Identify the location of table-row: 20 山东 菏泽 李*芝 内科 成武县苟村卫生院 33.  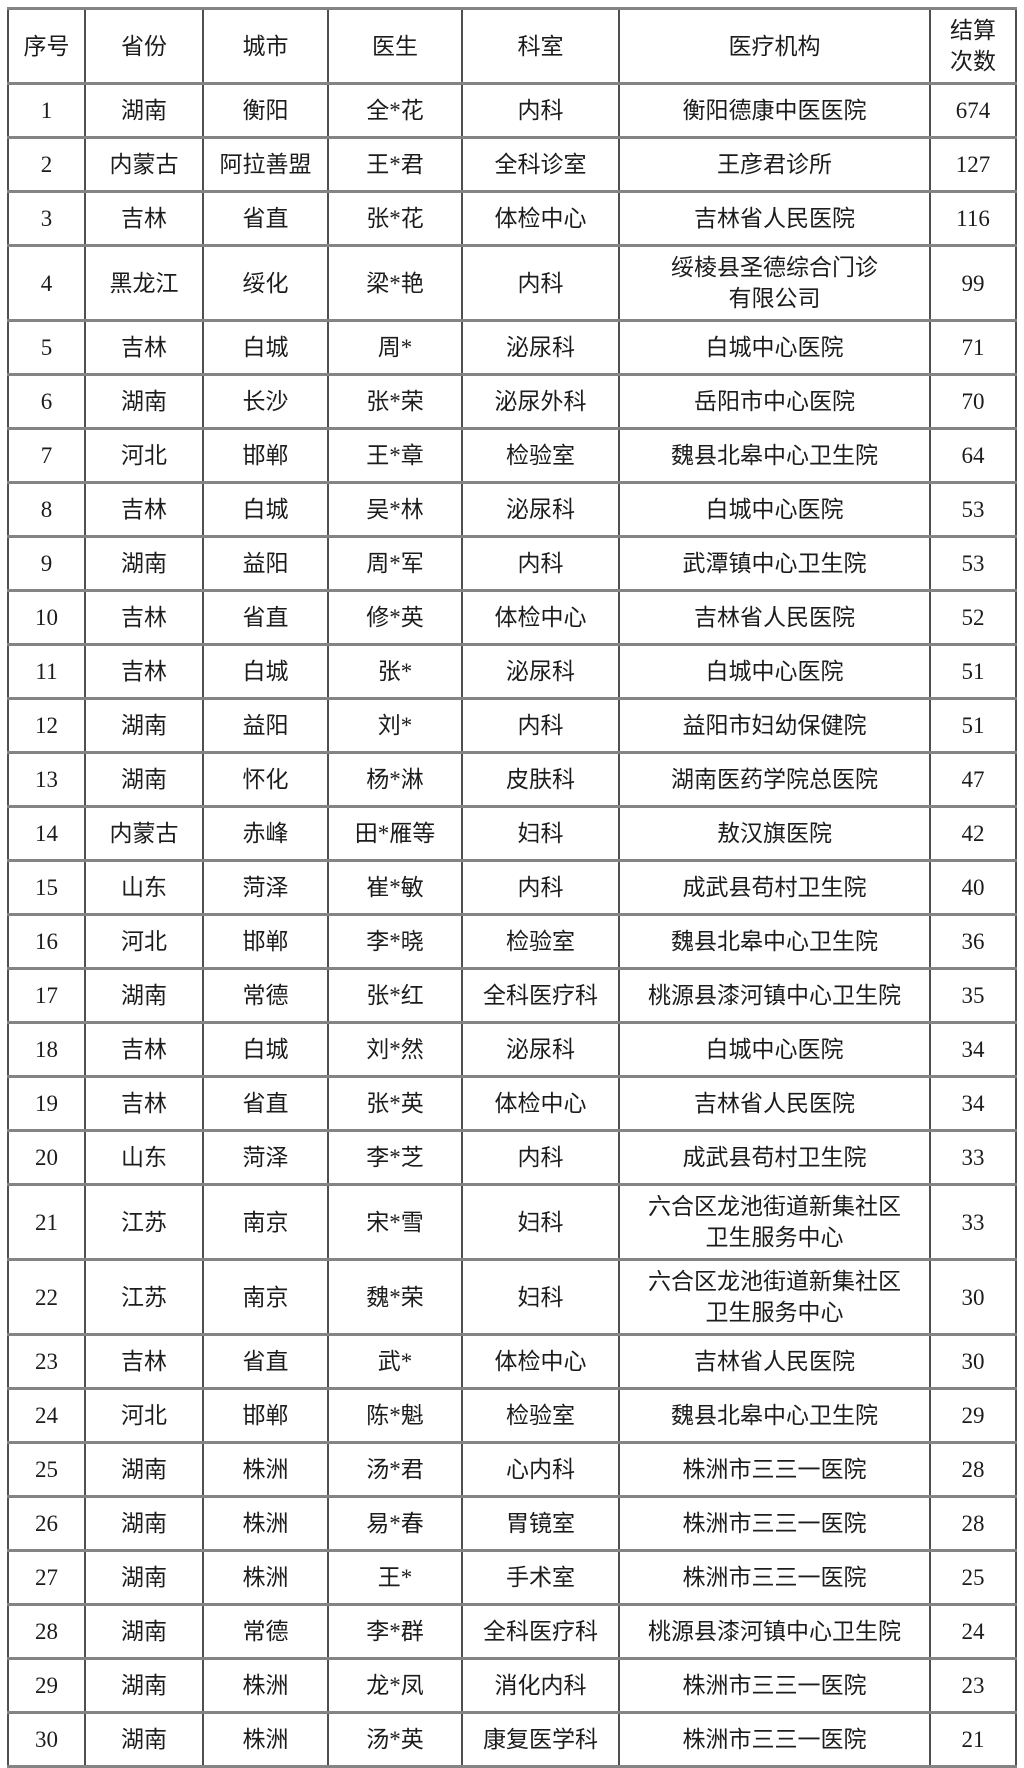
(512, 1157).